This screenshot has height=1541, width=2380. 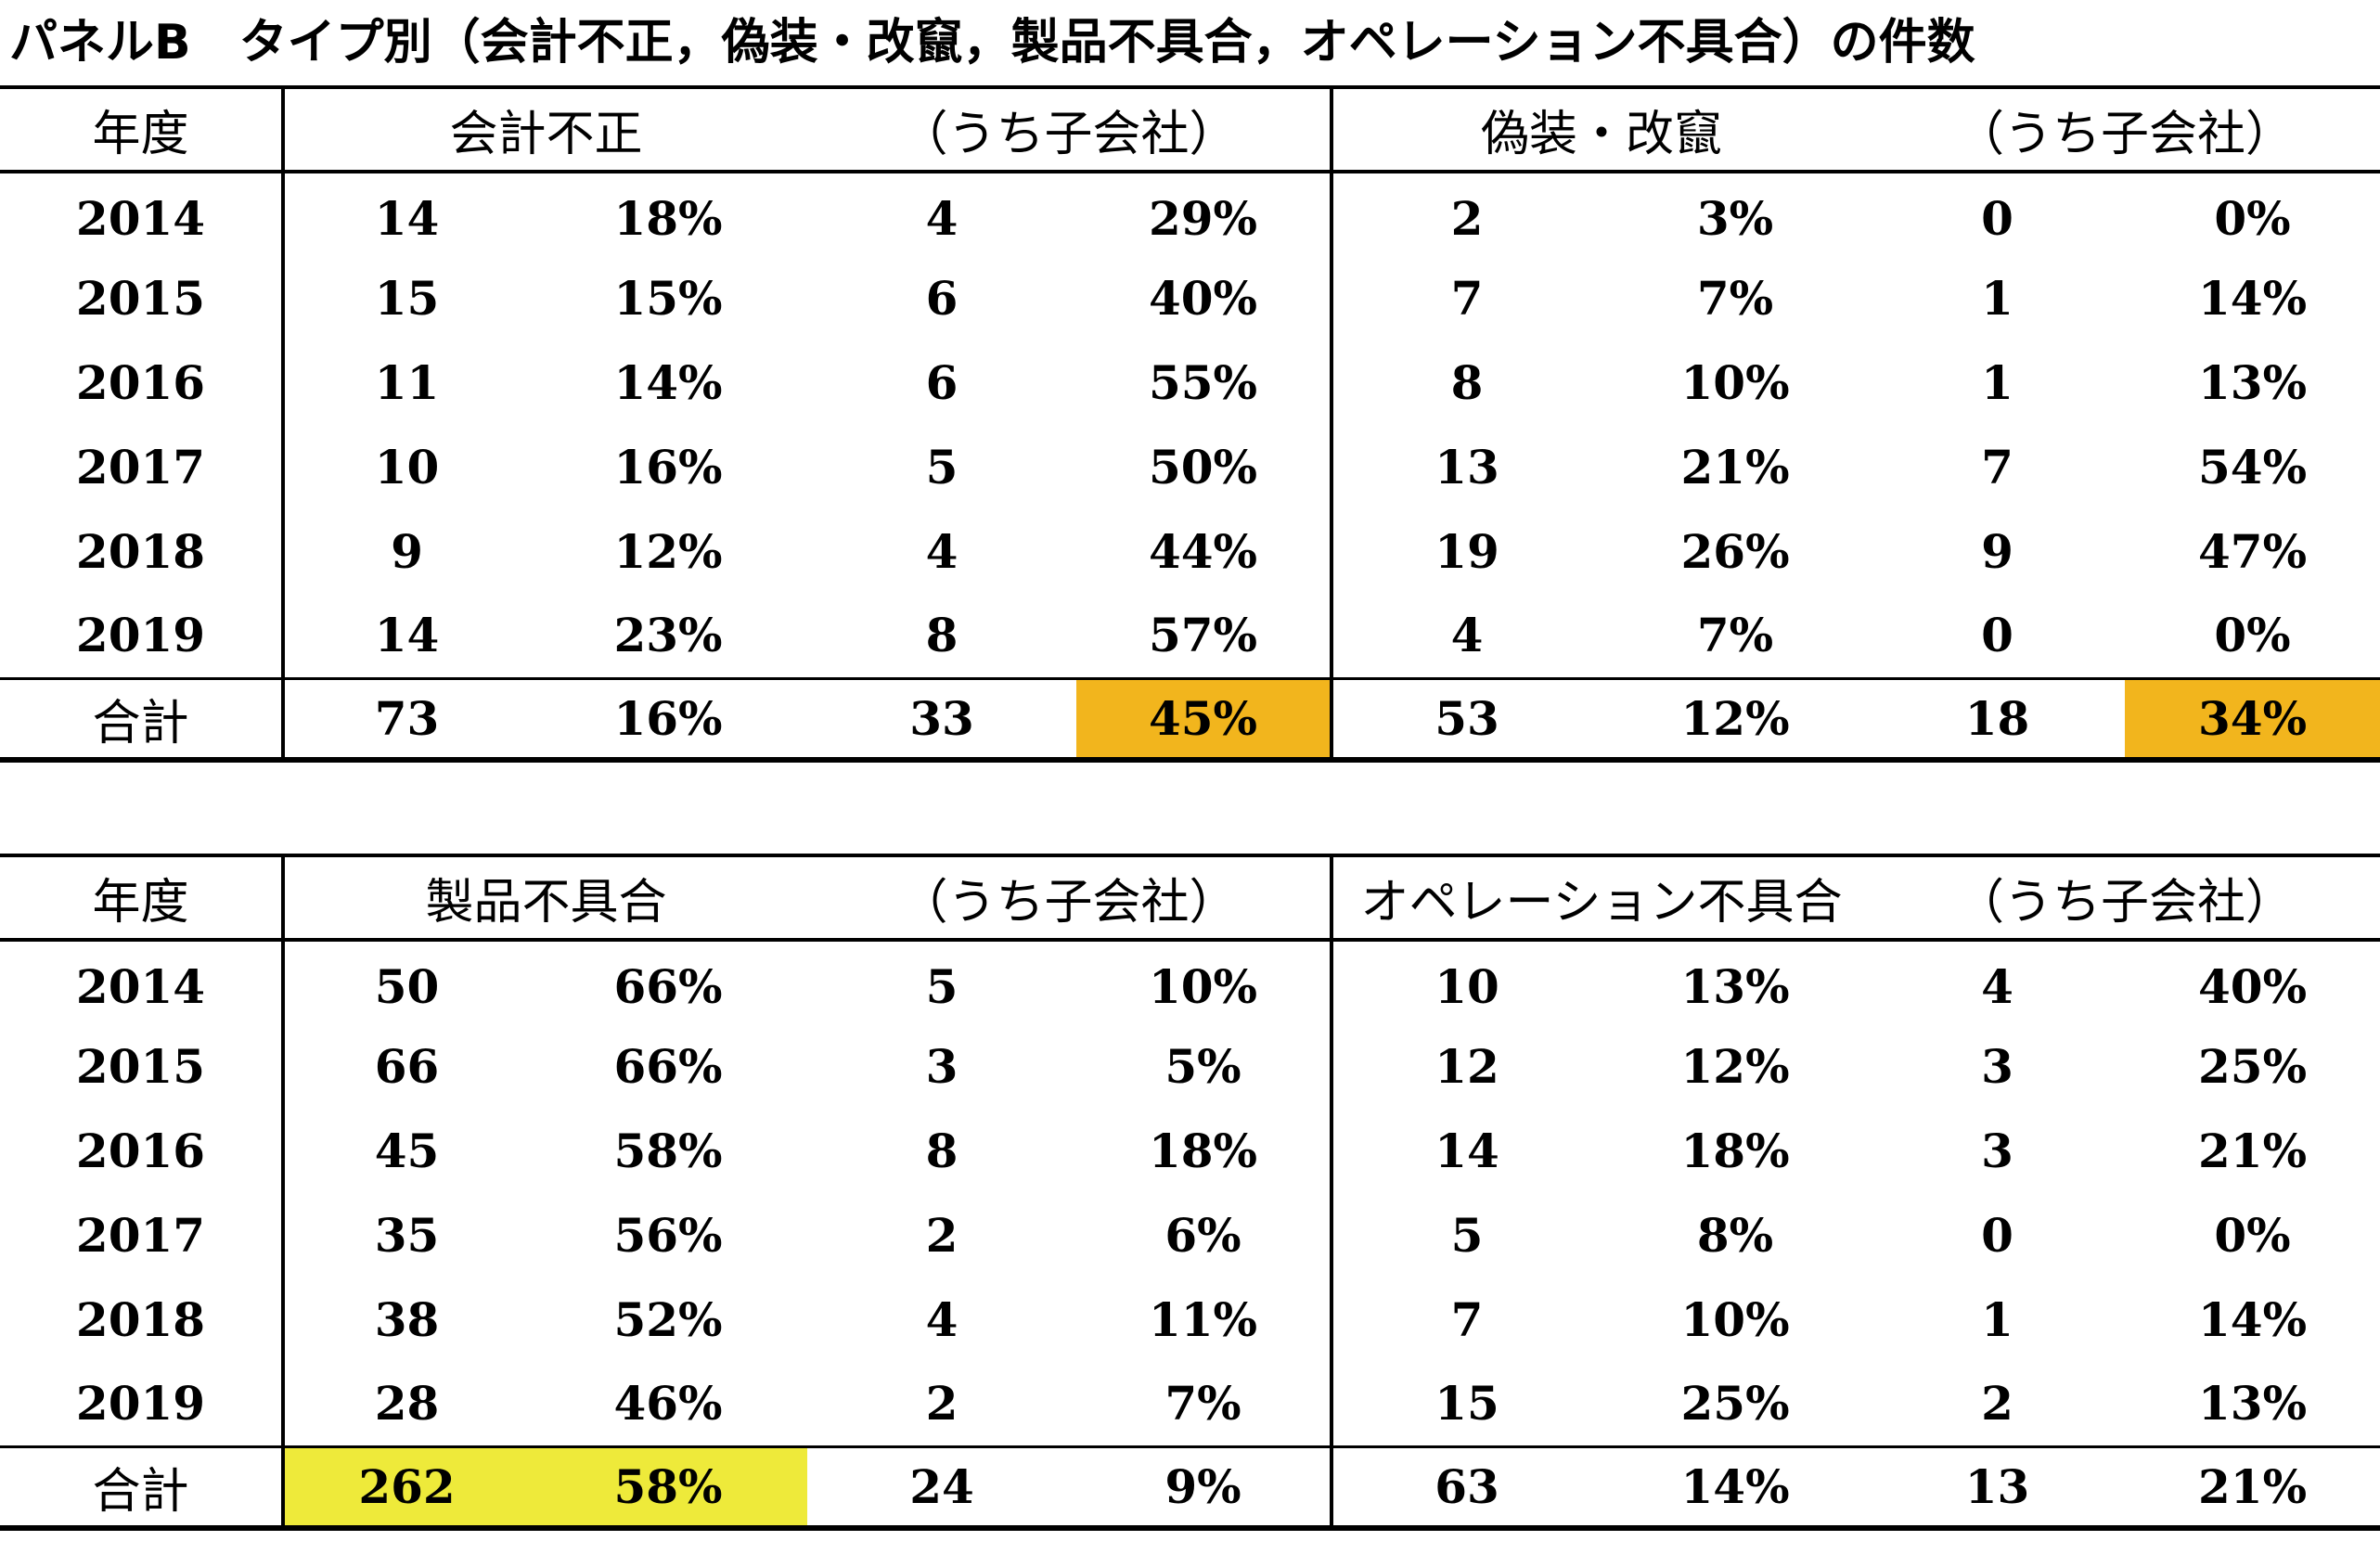 I want to click on sub-a-share-cell: 7%, so click(x=1202, y=1404).